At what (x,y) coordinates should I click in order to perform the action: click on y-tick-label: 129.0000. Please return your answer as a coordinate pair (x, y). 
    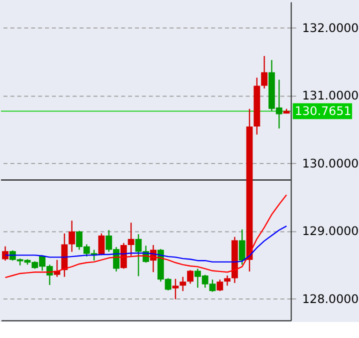
    Looking at the image, I should click on (330, 231).